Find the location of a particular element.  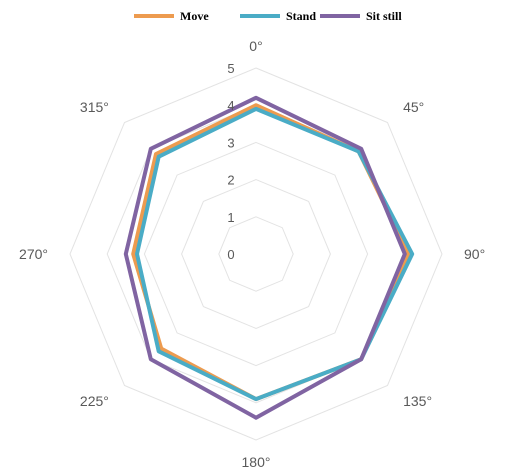

angle-label: 135° is located at coordinates (417, 401).